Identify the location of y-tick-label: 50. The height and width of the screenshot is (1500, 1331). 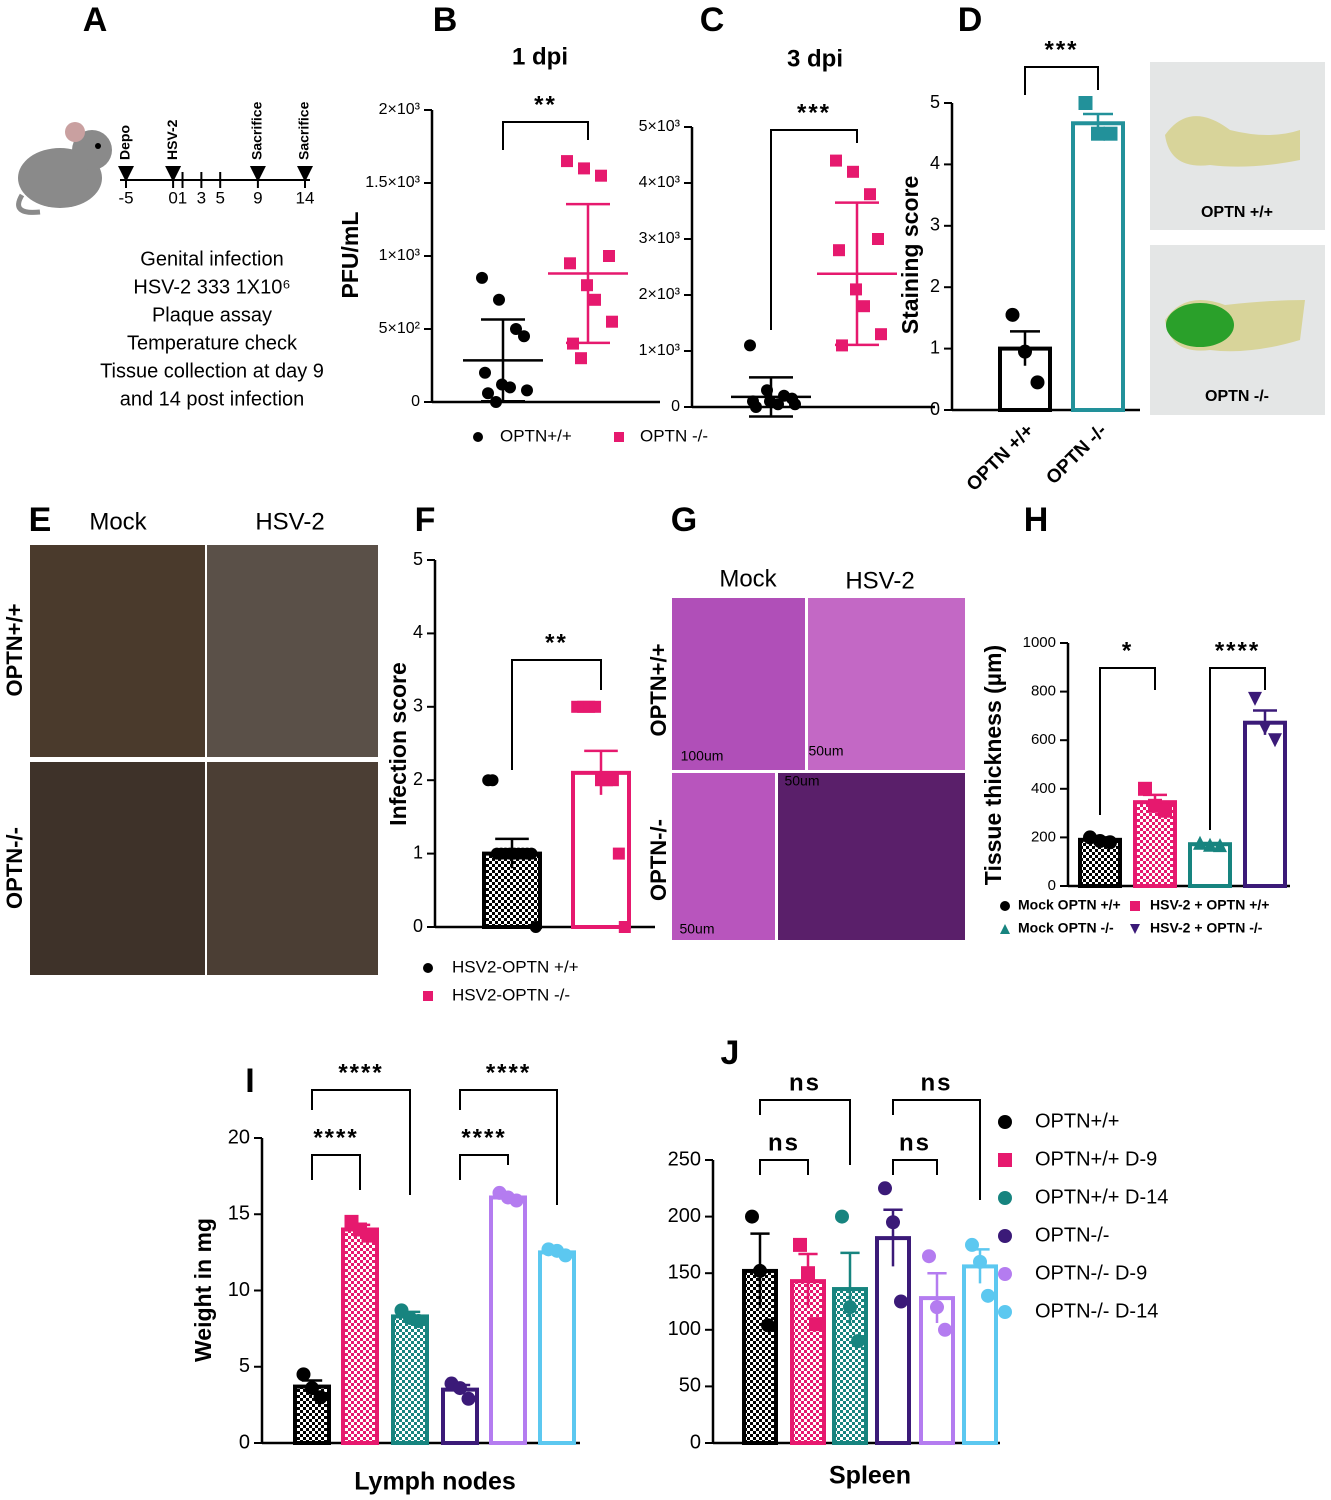
(690, 1386).